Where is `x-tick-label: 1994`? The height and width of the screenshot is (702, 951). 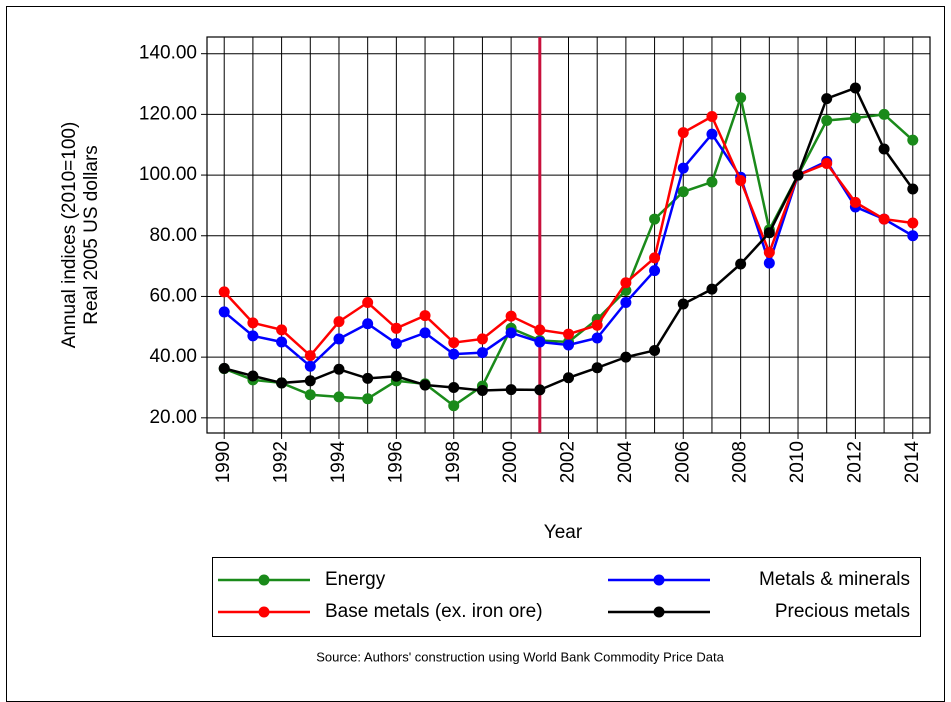
x-tick-label: 1994 is located at coordinates (338, 462).